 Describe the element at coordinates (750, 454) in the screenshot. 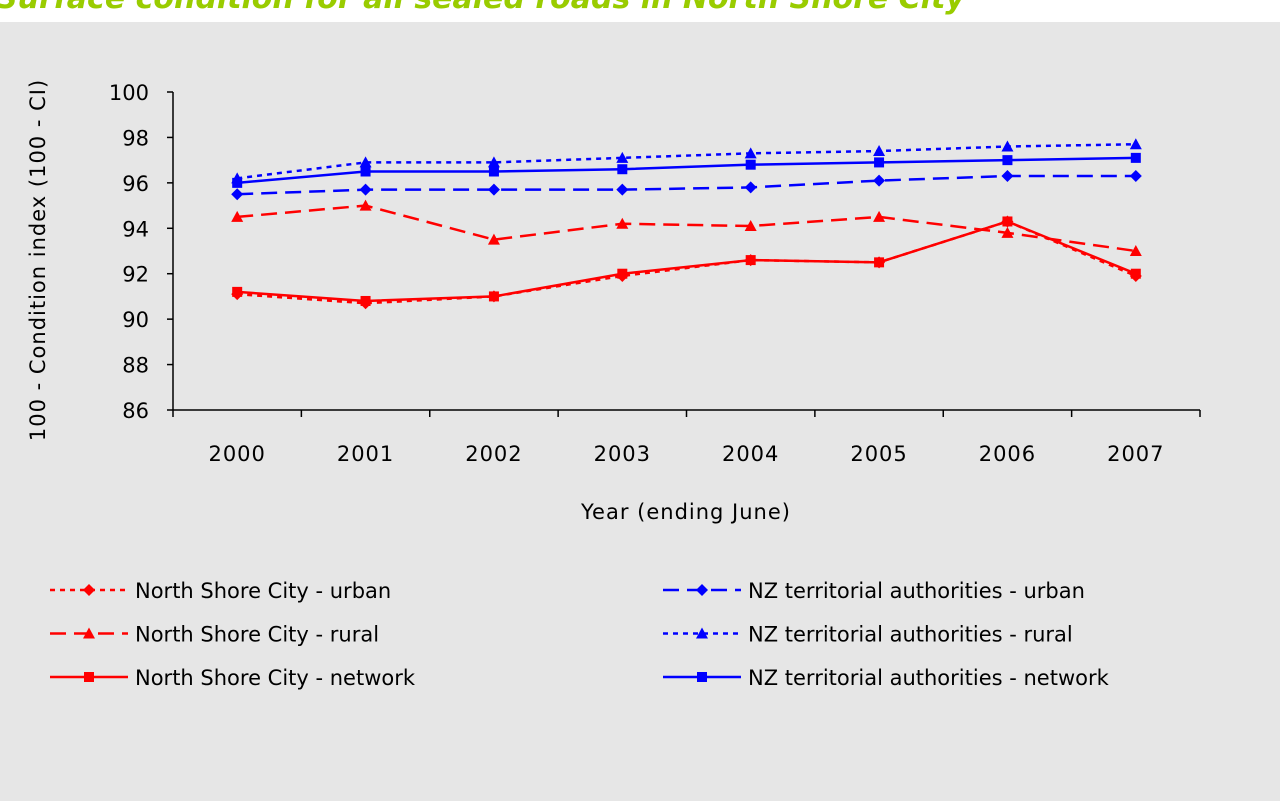

I see `x-tick-label: 2004` at that location.